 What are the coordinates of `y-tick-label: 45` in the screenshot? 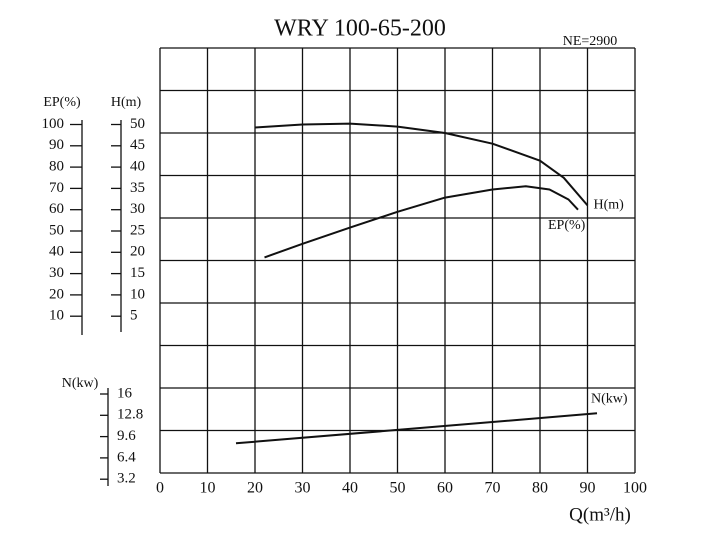 It's located at (137, 145).